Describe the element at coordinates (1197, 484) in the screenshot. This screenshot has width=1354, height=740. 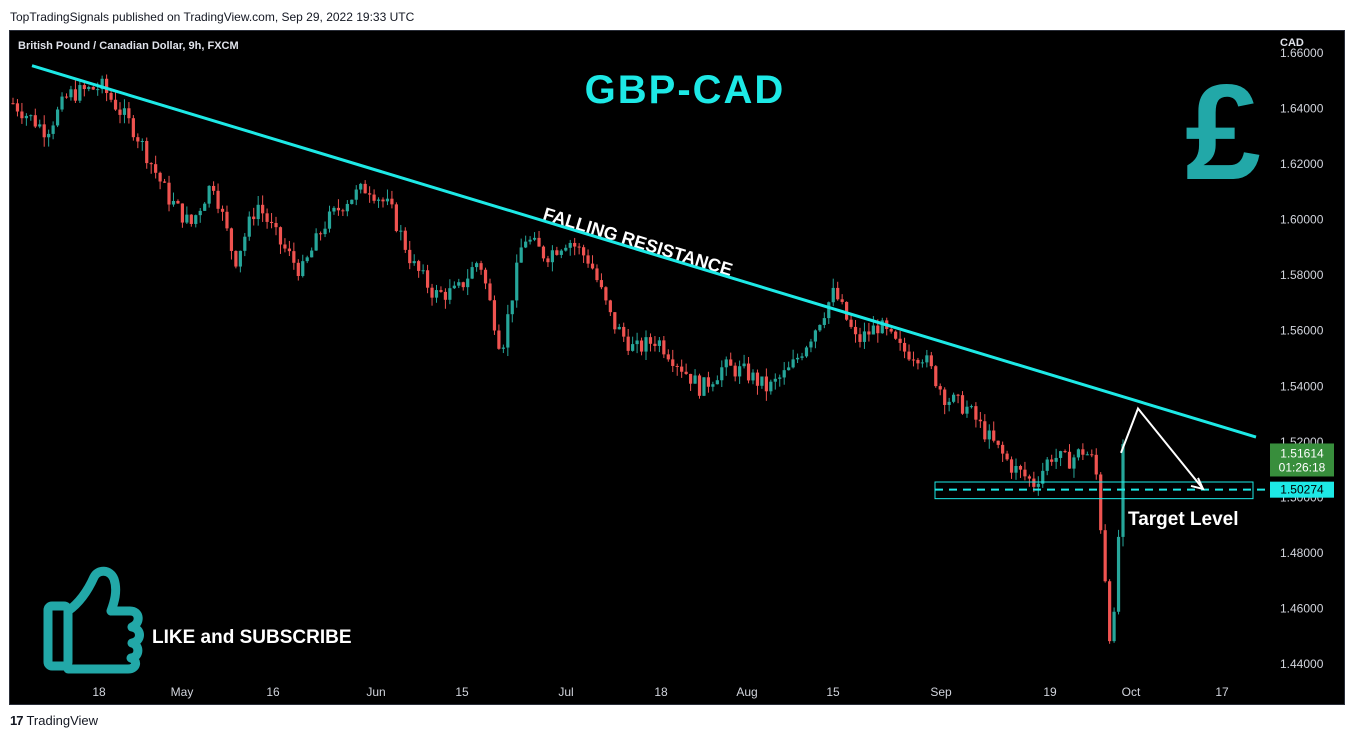
I see `projection-arrowhead` at that location.